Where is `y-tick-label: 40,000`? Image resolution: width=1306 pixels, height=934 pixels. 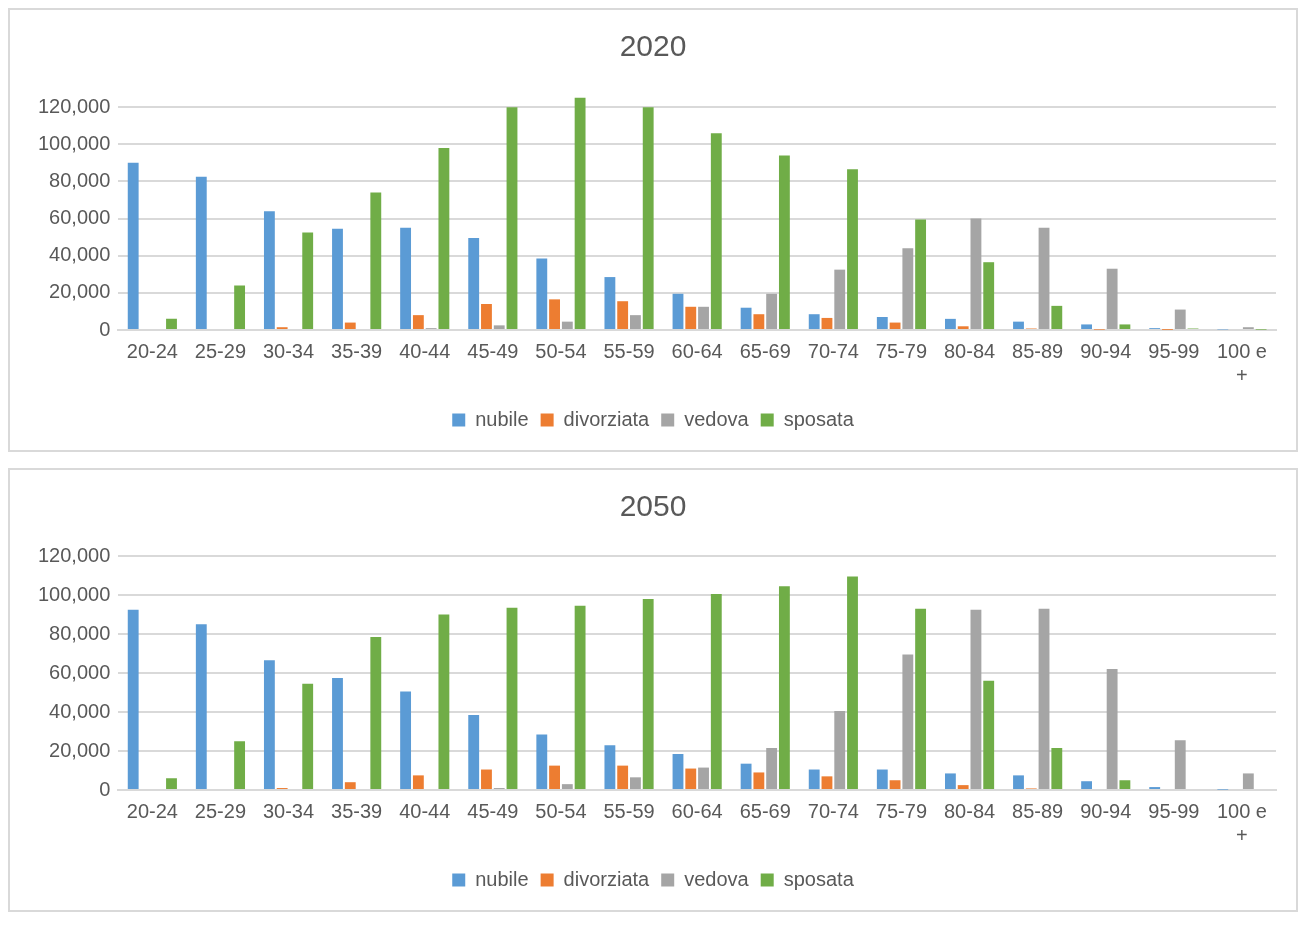
y-tick-label: 40,000 is located at coordinates (80, 254).